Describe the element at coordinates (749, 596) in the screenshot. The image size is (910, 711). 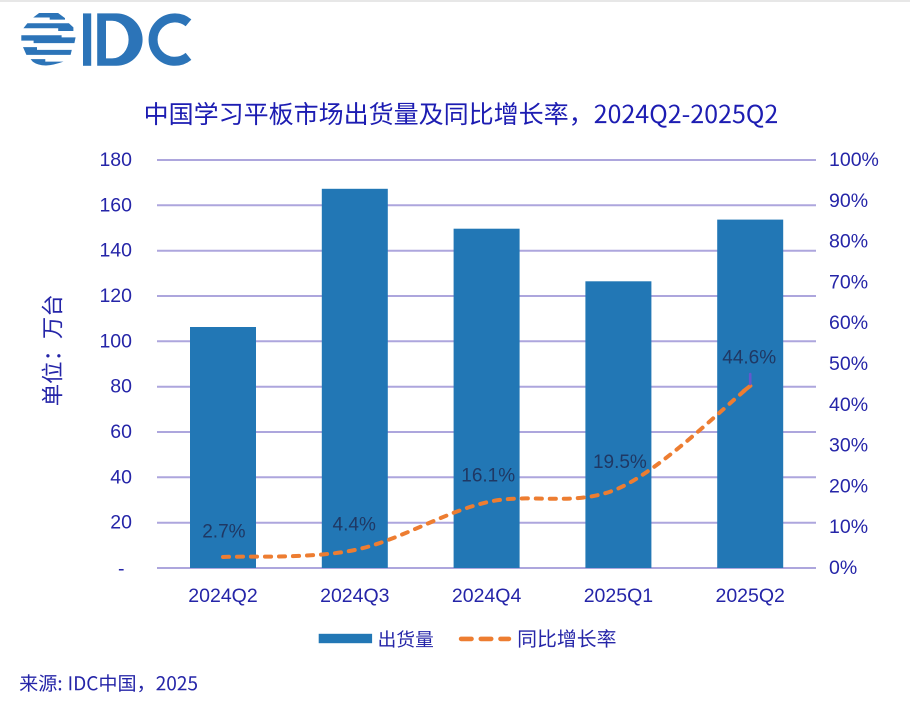
I see `svg-text: 2025Q2` at that location.